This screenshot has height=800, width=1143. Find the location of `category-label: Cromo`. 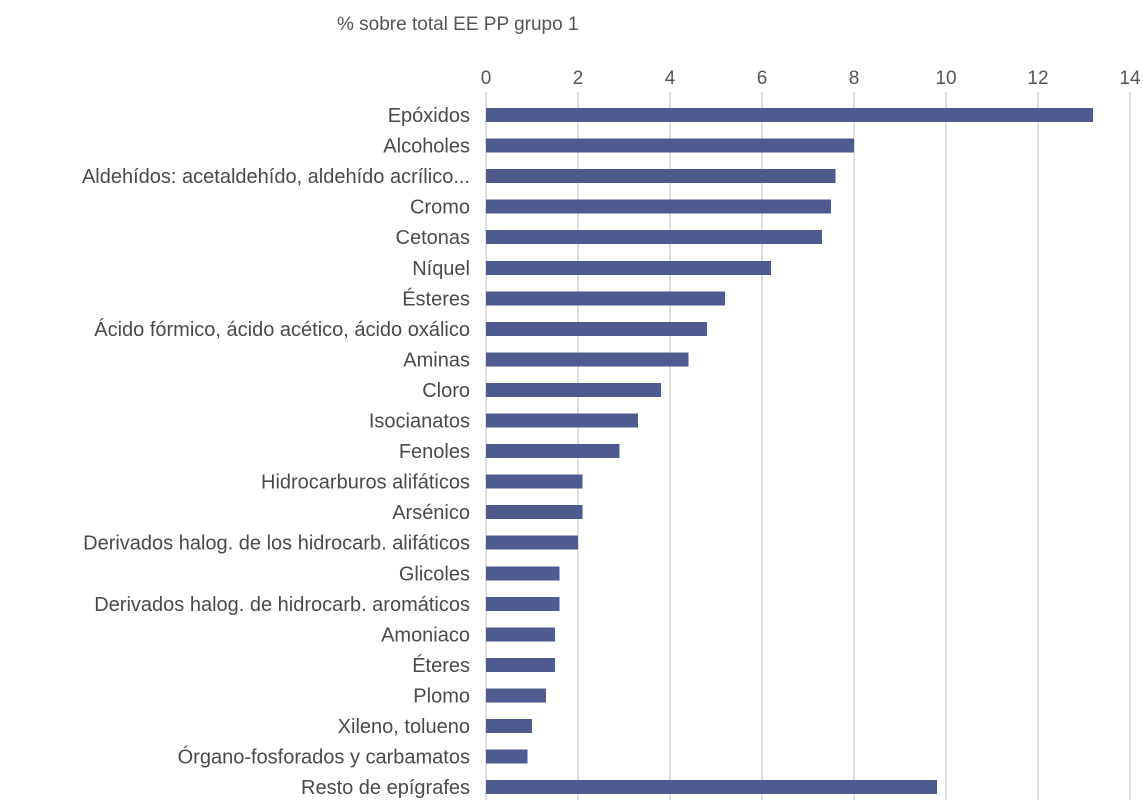

category-label: Cromo is located at coordinates (440, 208).